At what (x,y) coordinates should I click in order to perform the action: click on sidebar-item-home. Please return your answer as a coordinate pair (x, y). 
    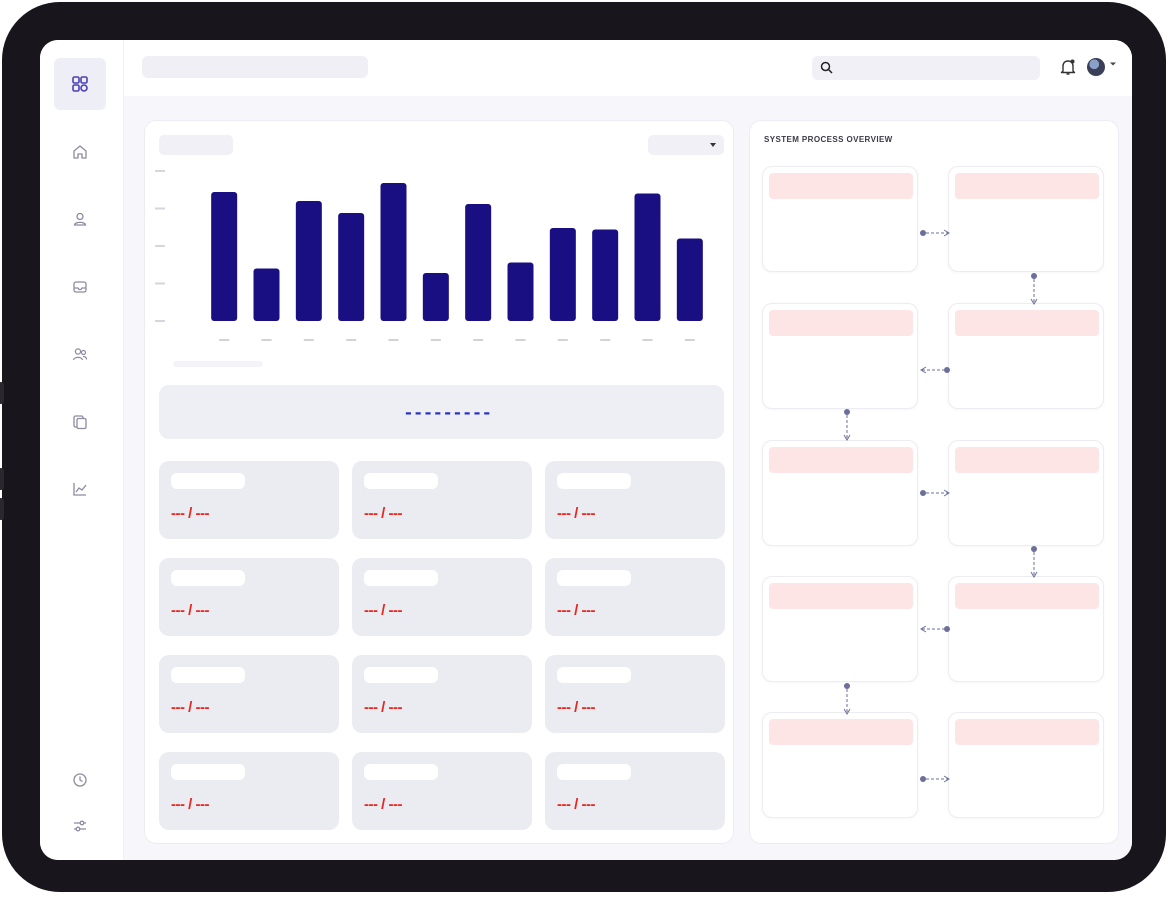
    Looking at the image, I should click on (80, 152).